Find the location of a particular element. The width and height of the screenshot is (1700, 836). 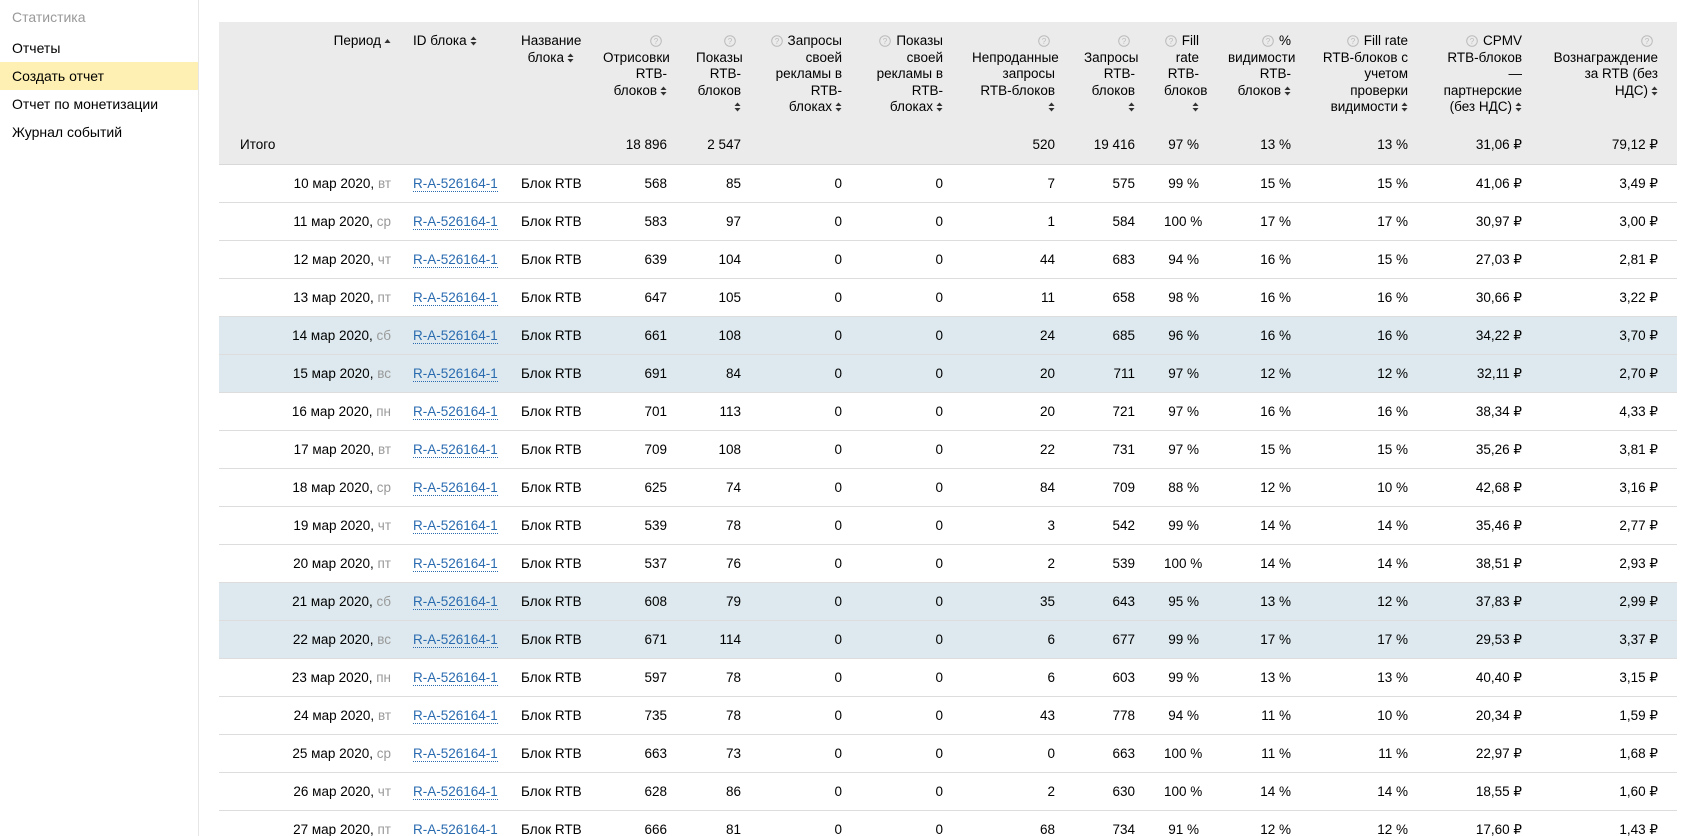

cell: 34,22 ₽ is located at coordinates (1484, 335).